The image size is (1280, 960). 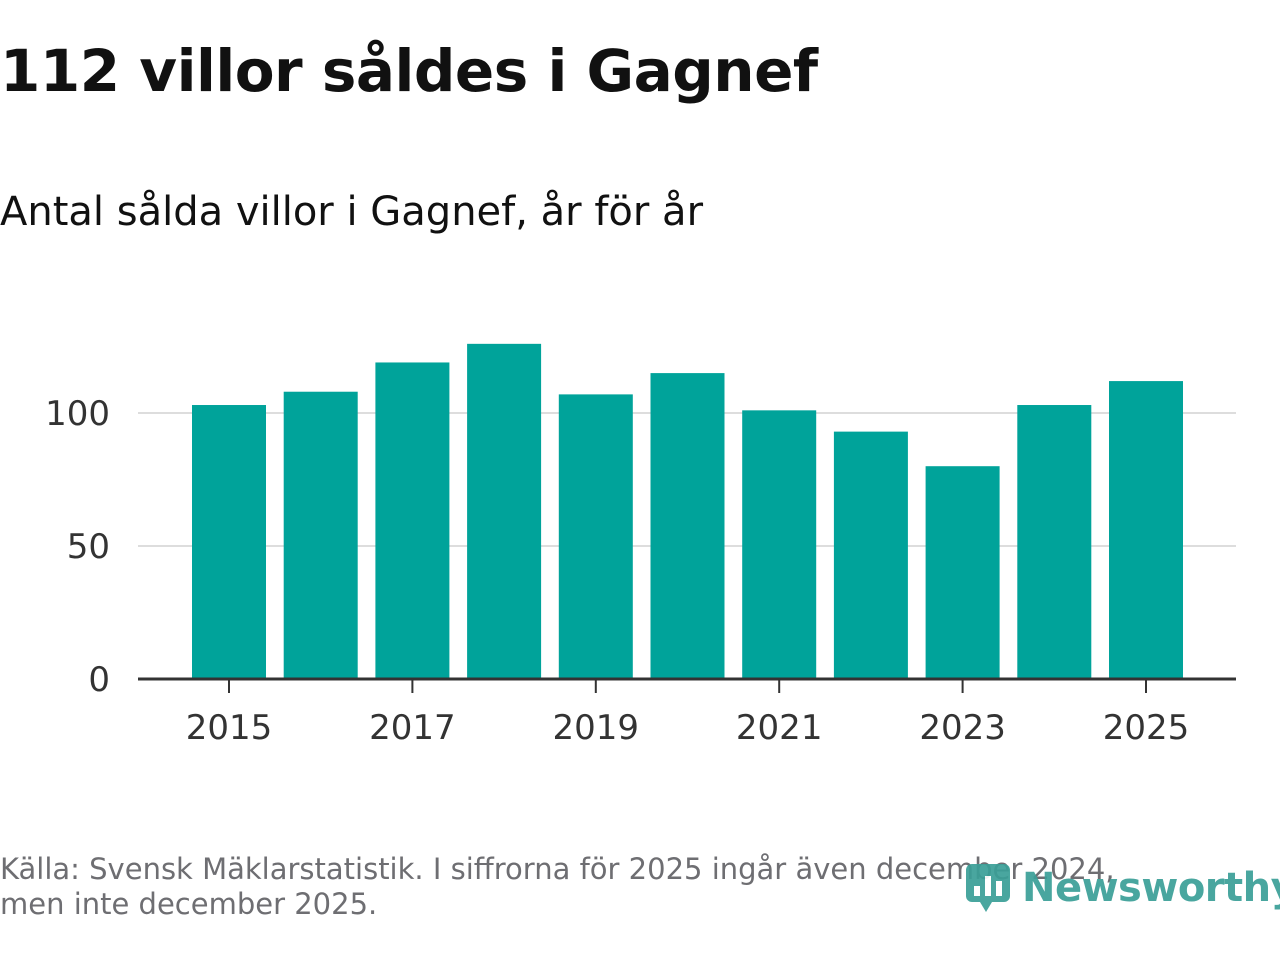 What do you see at coordinates (779, 544) in the screenshot?
I see `bar-2021` at bounding box center [779, 544].